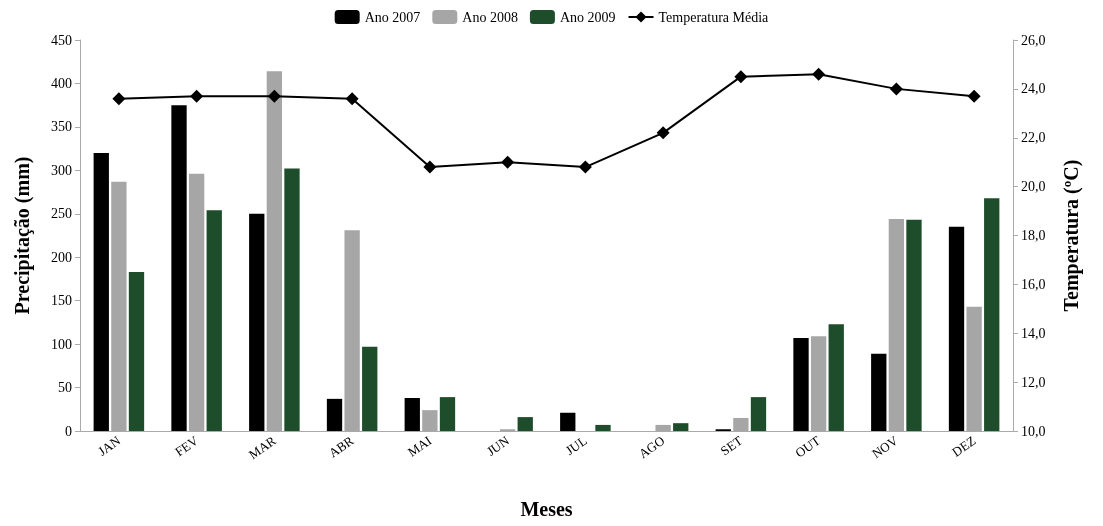 This screenshot has height=526, width=1103. Describe the element at coordinates (490, 17) in the screenshot. I see `legend-label: Ano 2008` at that location.